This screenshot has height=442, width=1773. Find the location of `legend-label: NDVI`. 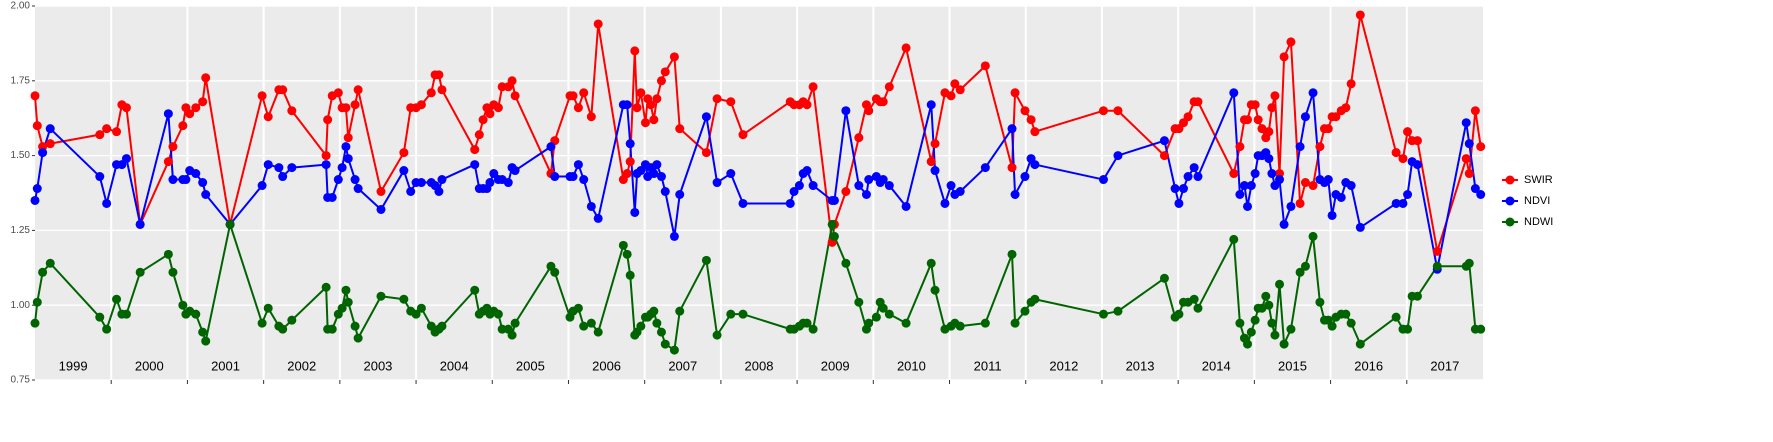

legend-label: NDVI is located at coordinates (1537, 201).